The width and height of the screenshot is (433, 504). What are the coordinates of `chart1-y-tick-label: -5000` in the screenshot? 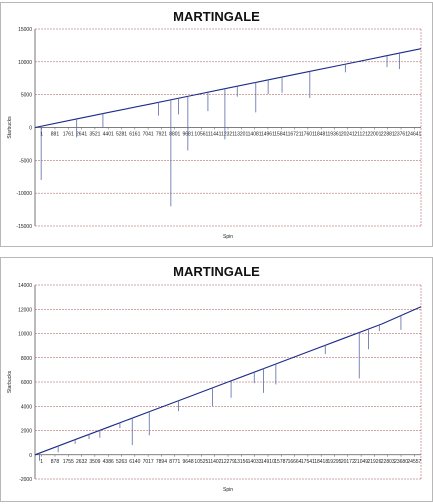 It's located at (25, 161).